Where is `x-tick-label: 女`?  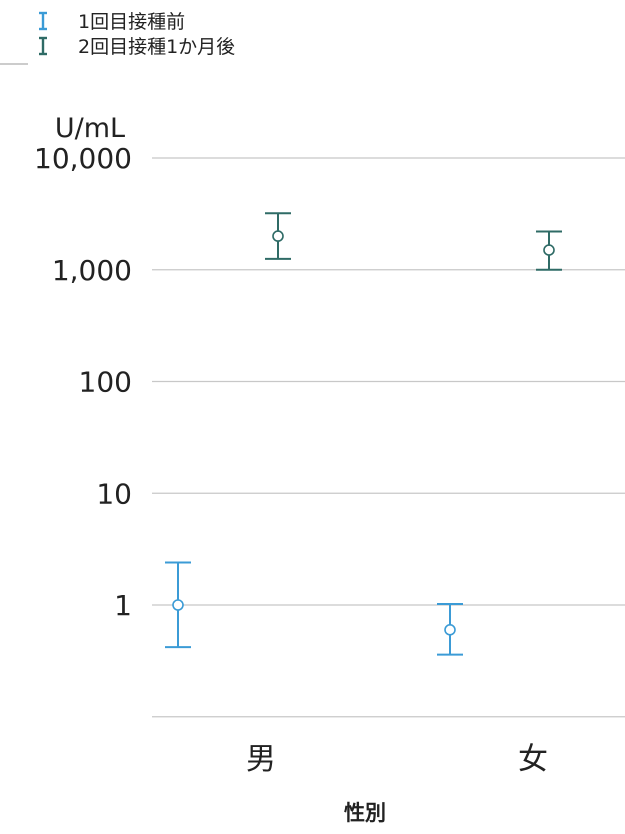 x-tick-label: 女 is located at coordinates (533, 759).